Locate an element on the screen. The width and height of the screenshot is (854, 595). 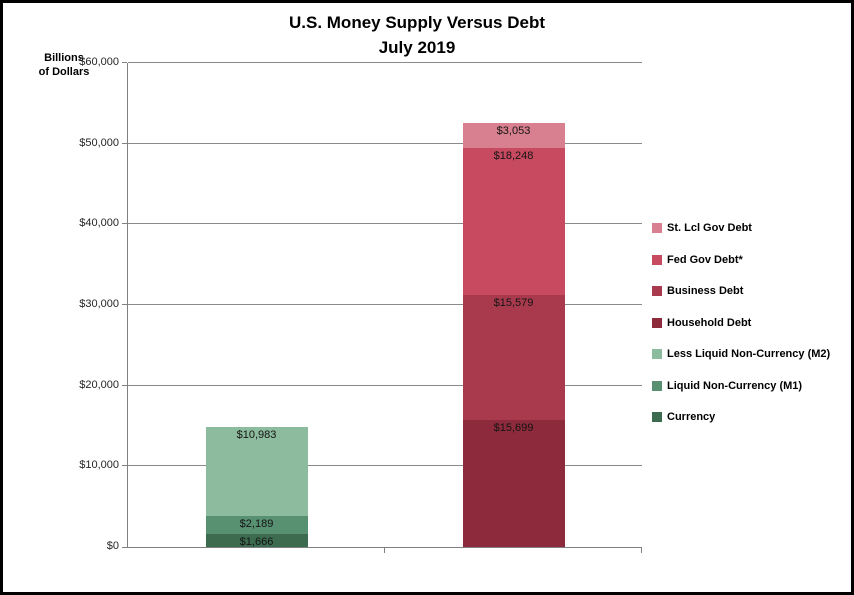
bar-debt: $15,699 $15,579 $18,248 $3,053 is located at coordinates (513, 334).